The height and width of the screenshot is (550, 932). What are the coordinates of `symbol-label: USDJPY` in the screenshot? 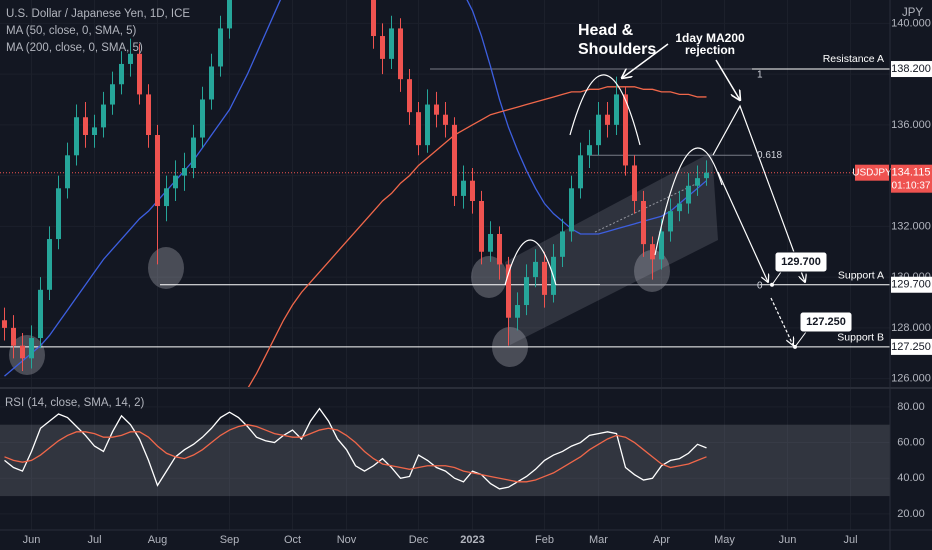 It's located at (872, 172).